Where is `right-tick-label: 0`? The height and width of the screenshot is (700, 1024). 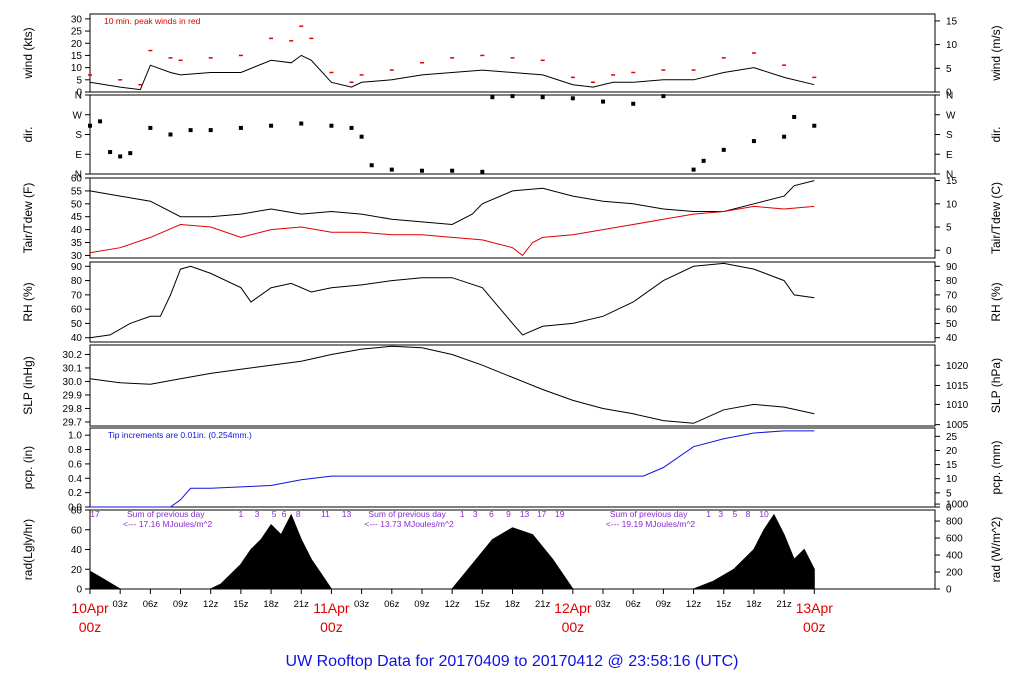
right-tick-label: 0 is located at coordinates (949, 590).